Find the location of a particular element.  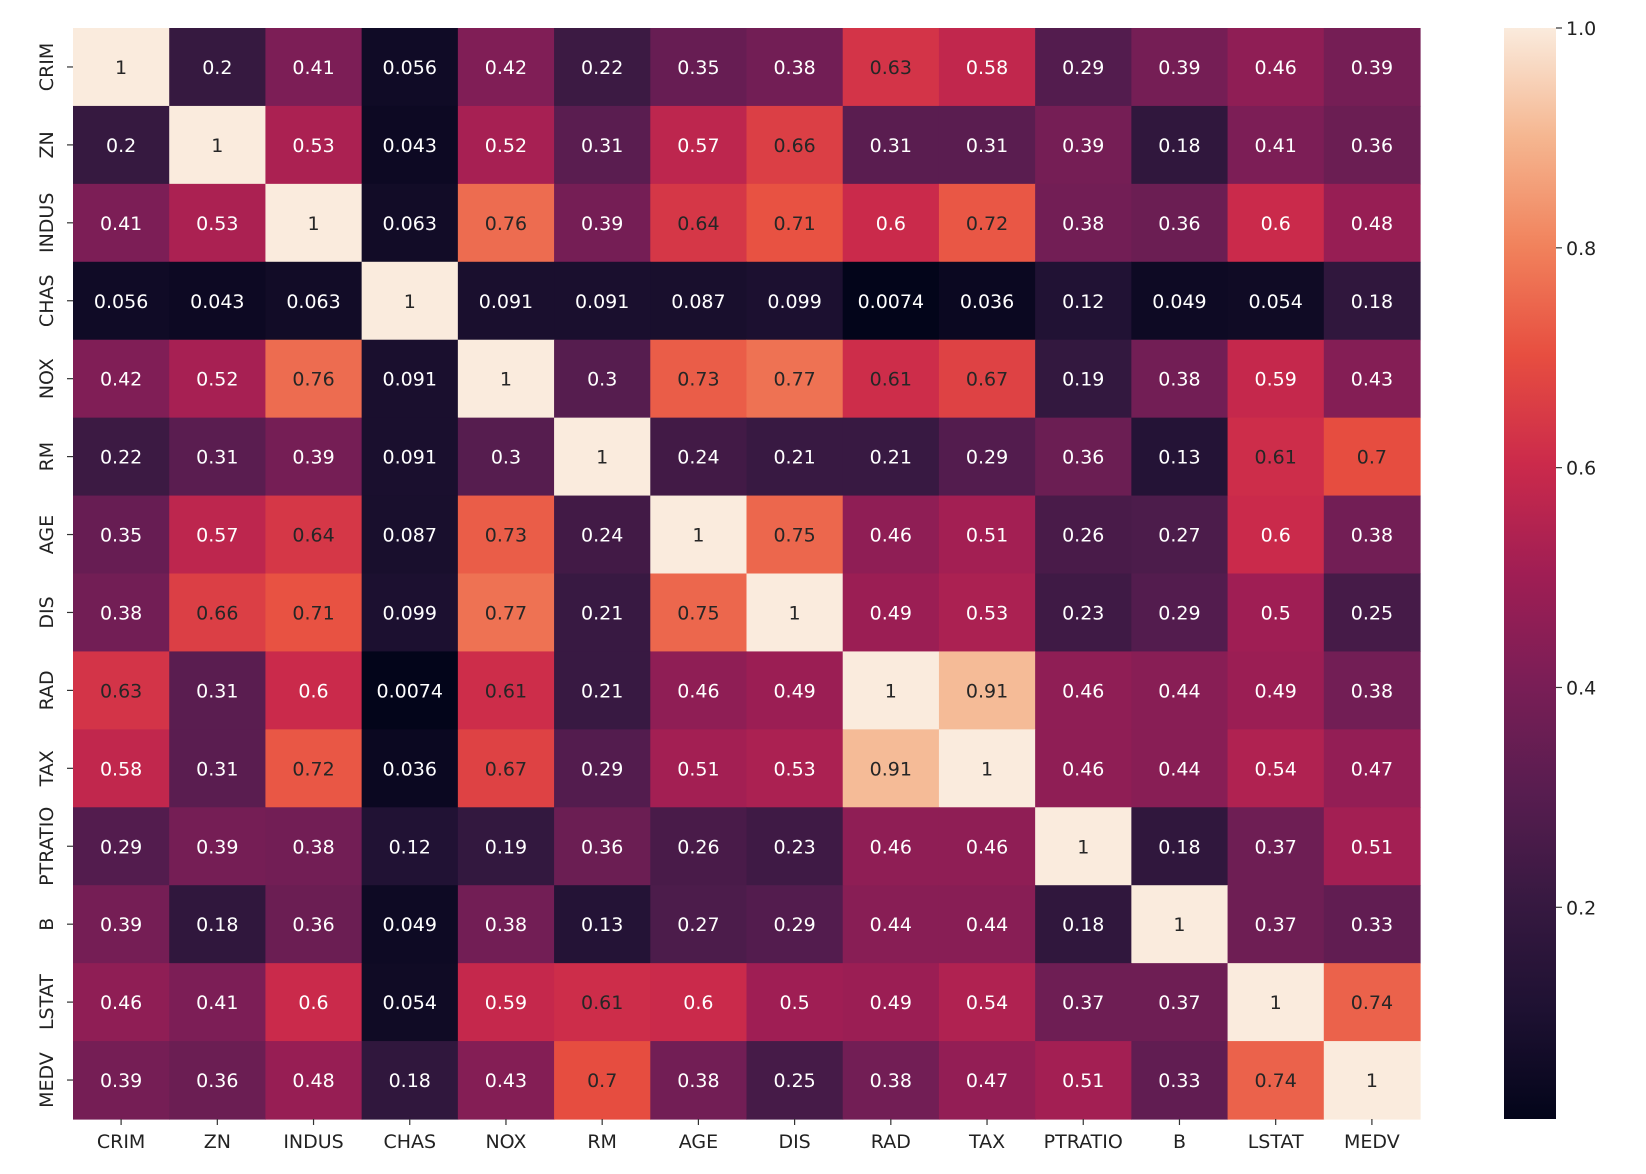

cell-value-label: 0.6 is located at coordinates (1276, 536).